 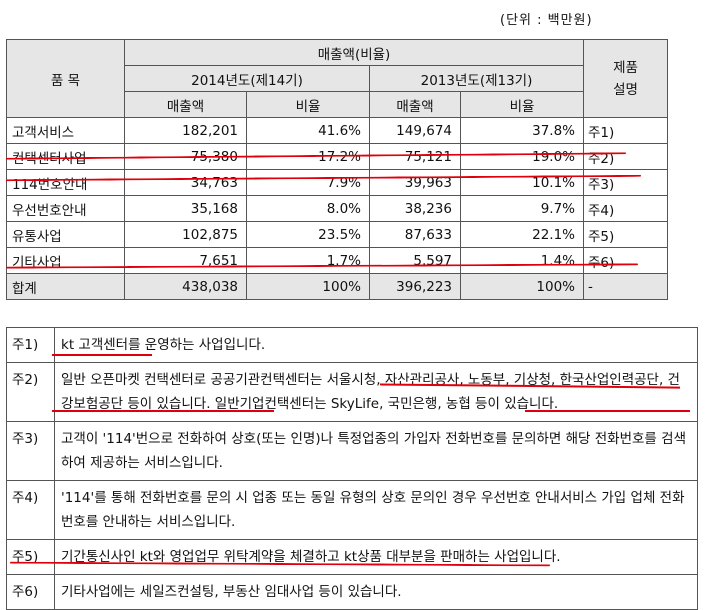 I want to click on row-name: 기타사업, so click(x=65, y=260).